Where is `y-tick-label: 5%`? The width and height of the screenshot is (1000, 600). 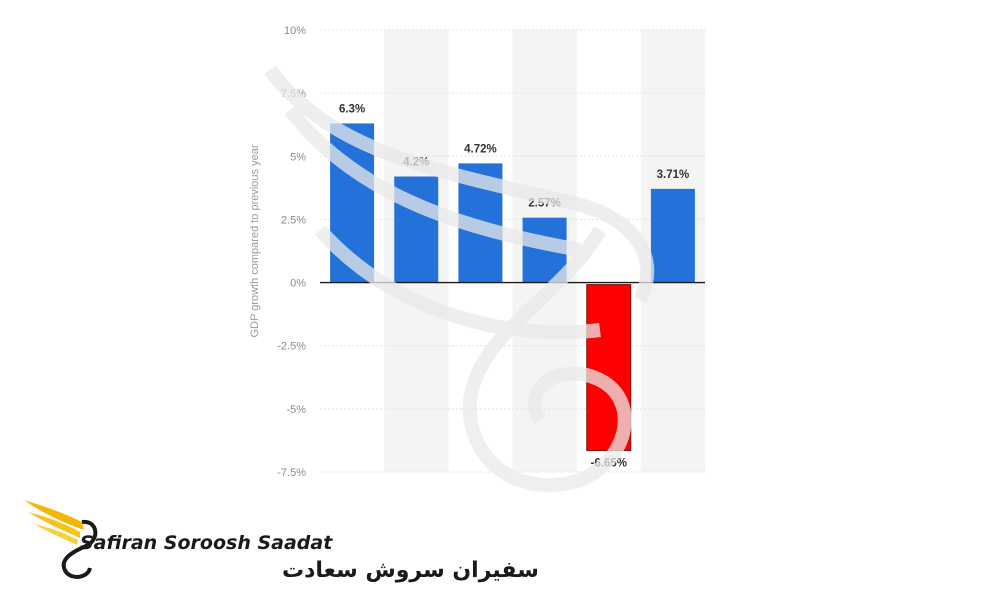
y-tick-label: 5% is located at coordinates (298, 157).